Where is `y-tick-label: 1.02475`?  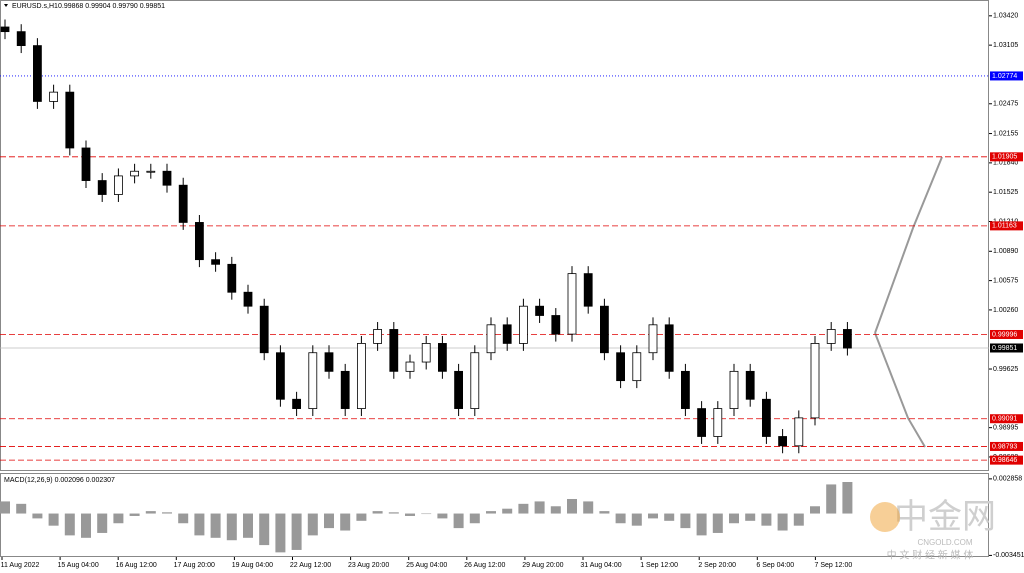 y-tick-label: 1.02475 is located at coordinates (1005, 104).